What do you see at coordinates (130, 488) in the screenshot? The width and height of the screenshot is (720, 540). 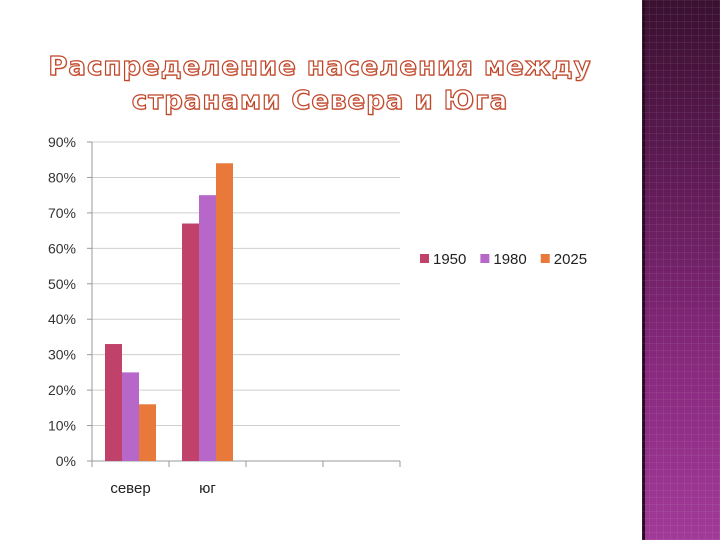 I see `category-label: север` at bounding box center [130, 488].